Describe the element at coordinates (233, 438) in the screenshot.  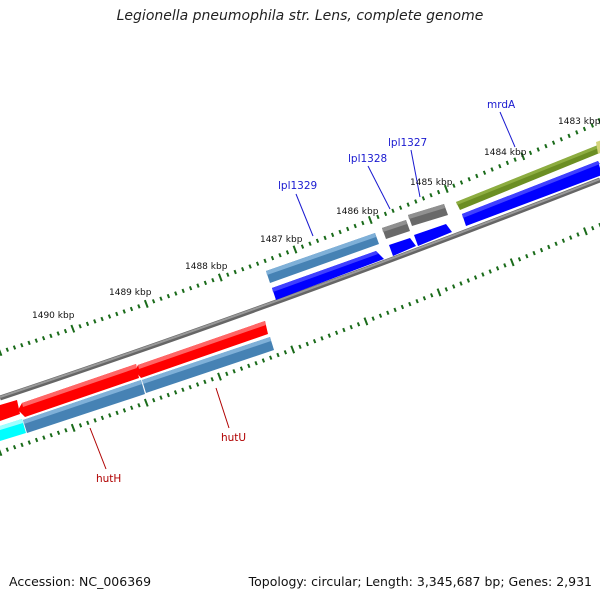
I see `hutU-label: hutU` at that location.